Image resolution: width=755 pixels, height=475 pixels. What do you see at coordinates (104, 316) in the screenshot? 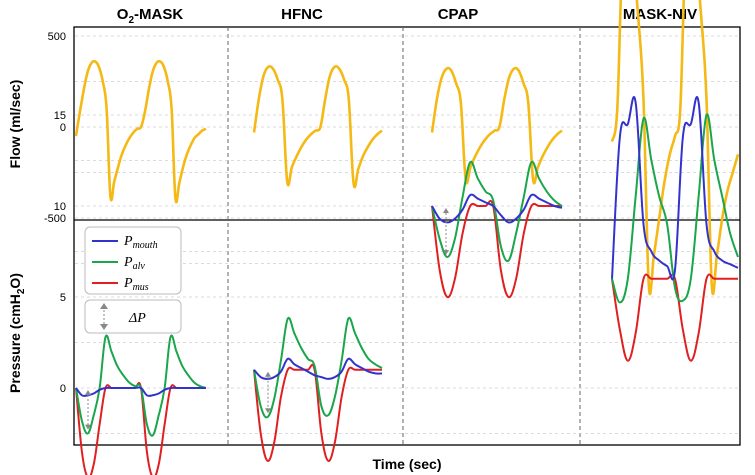
I see `legend-delta-arrowheads` at bounding box center [104, 316].